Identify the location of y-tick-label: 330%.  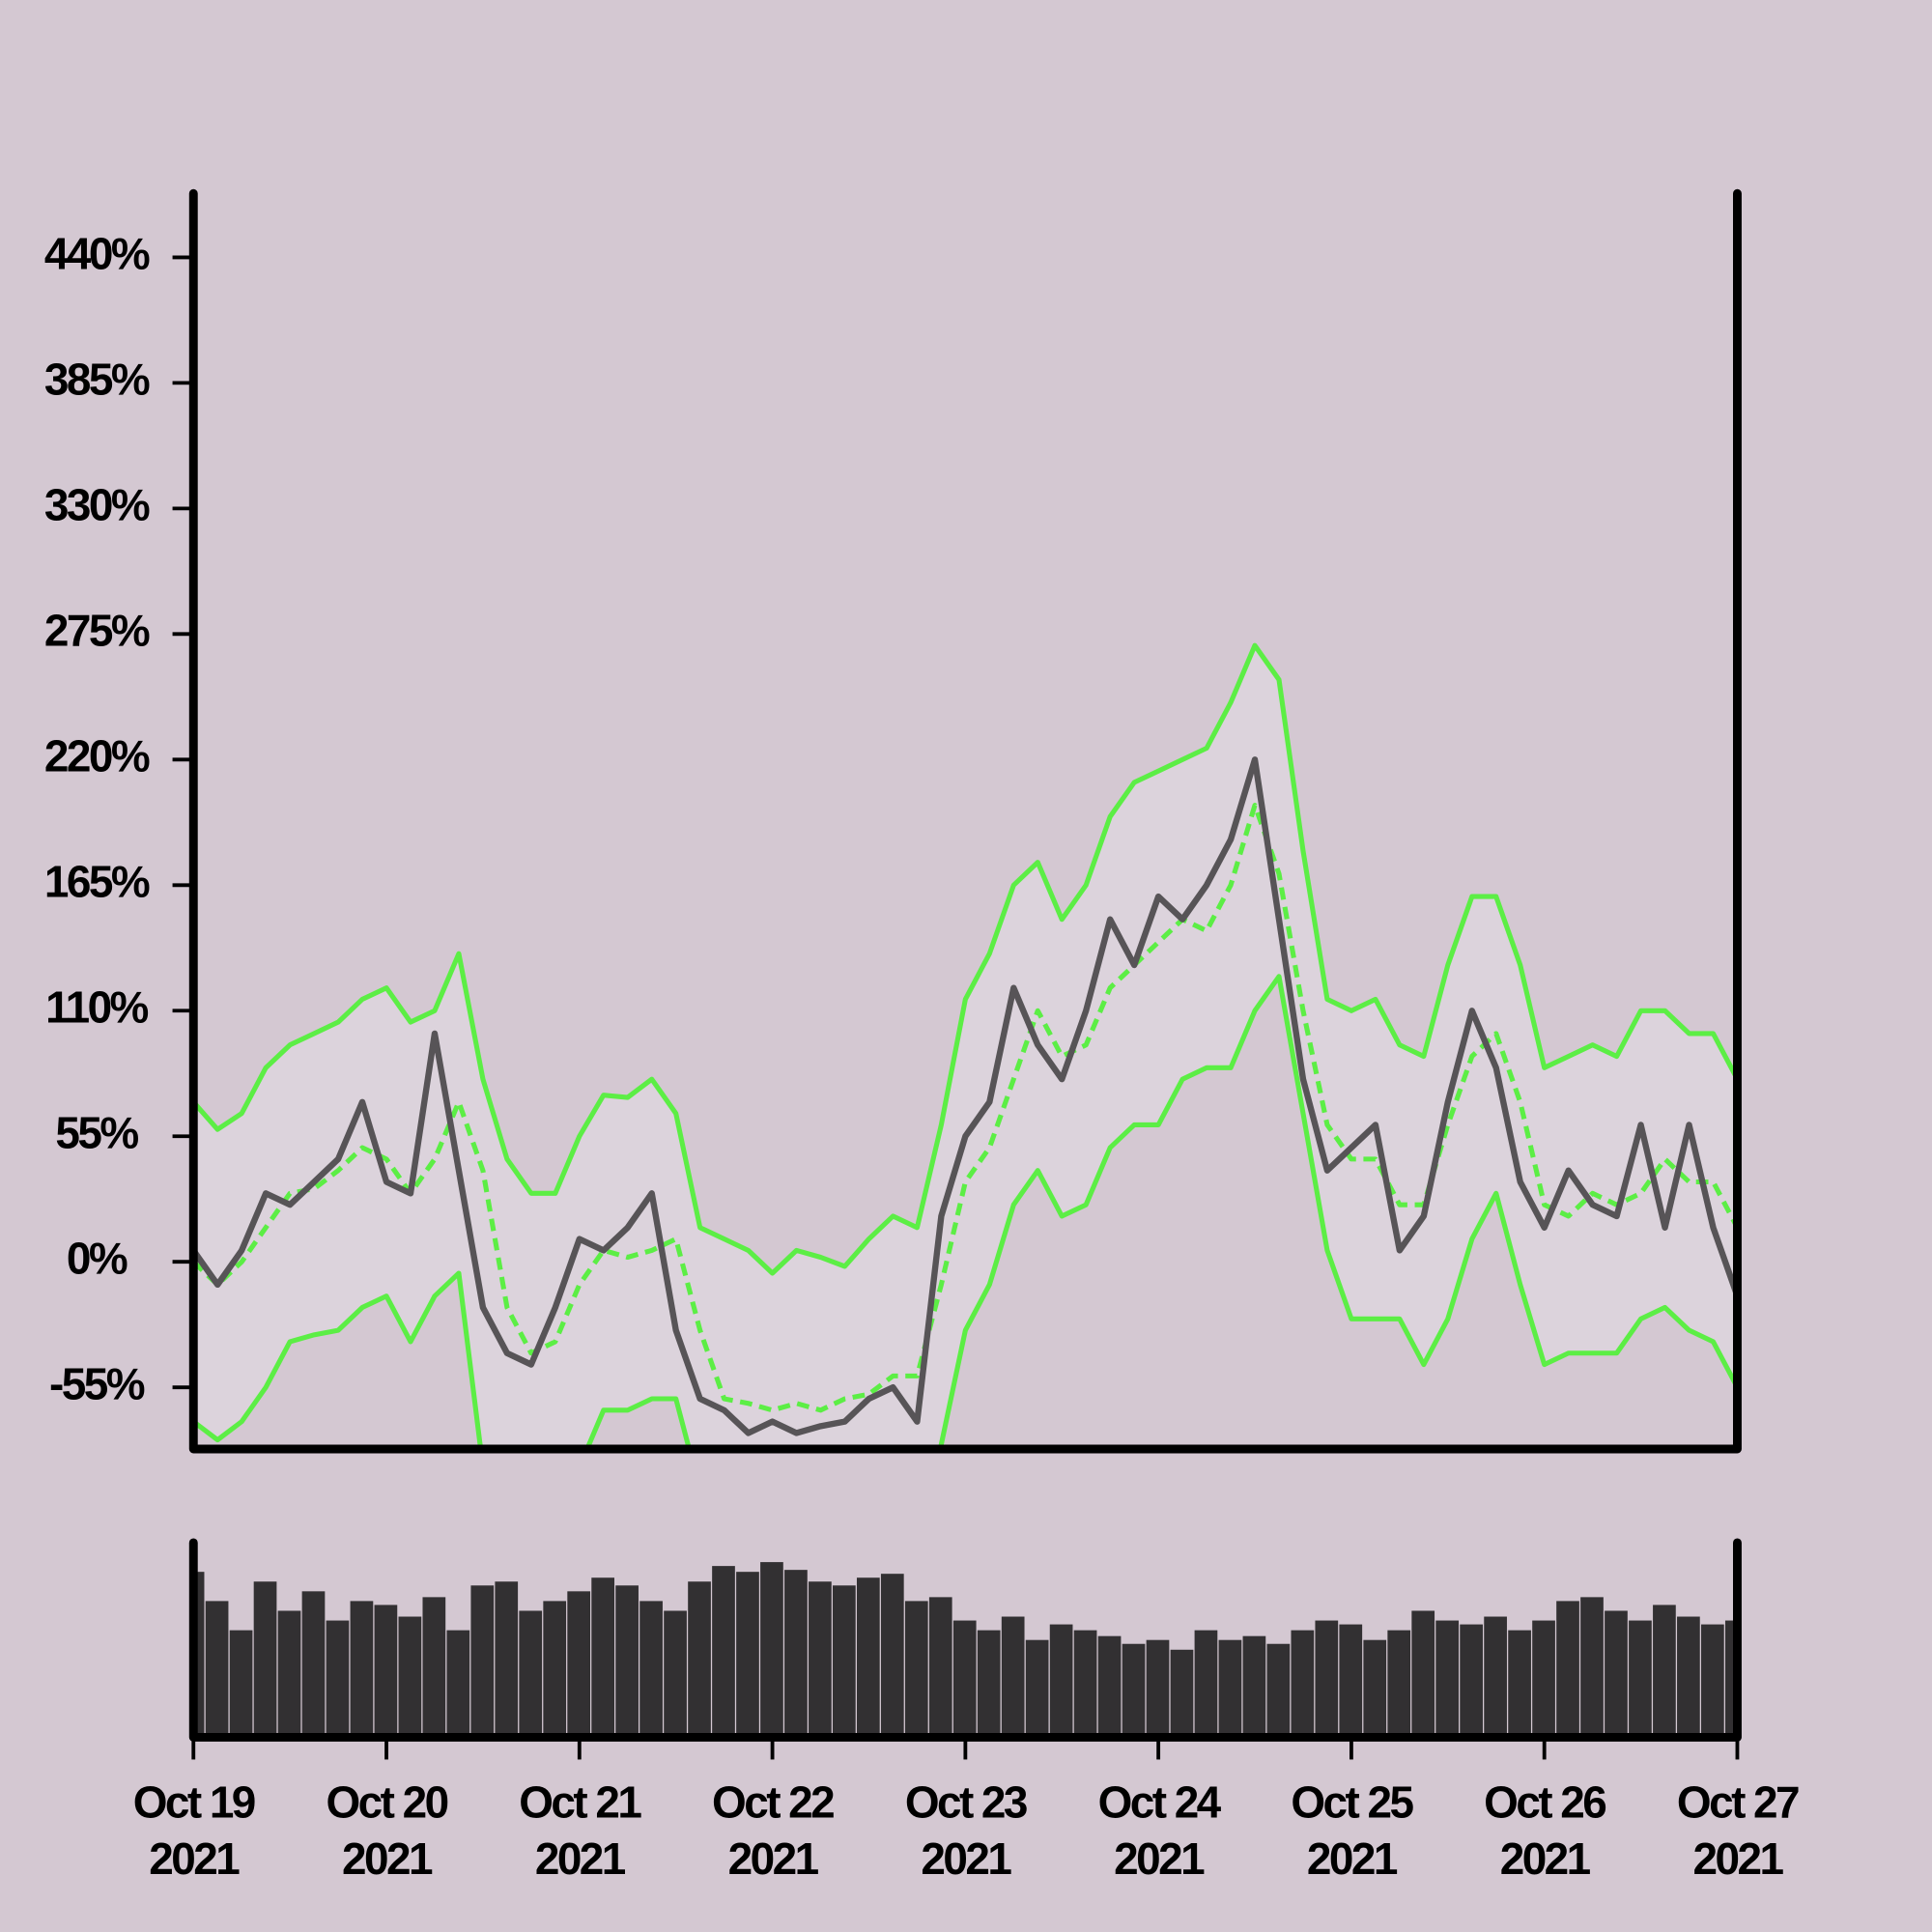
(97, 504).